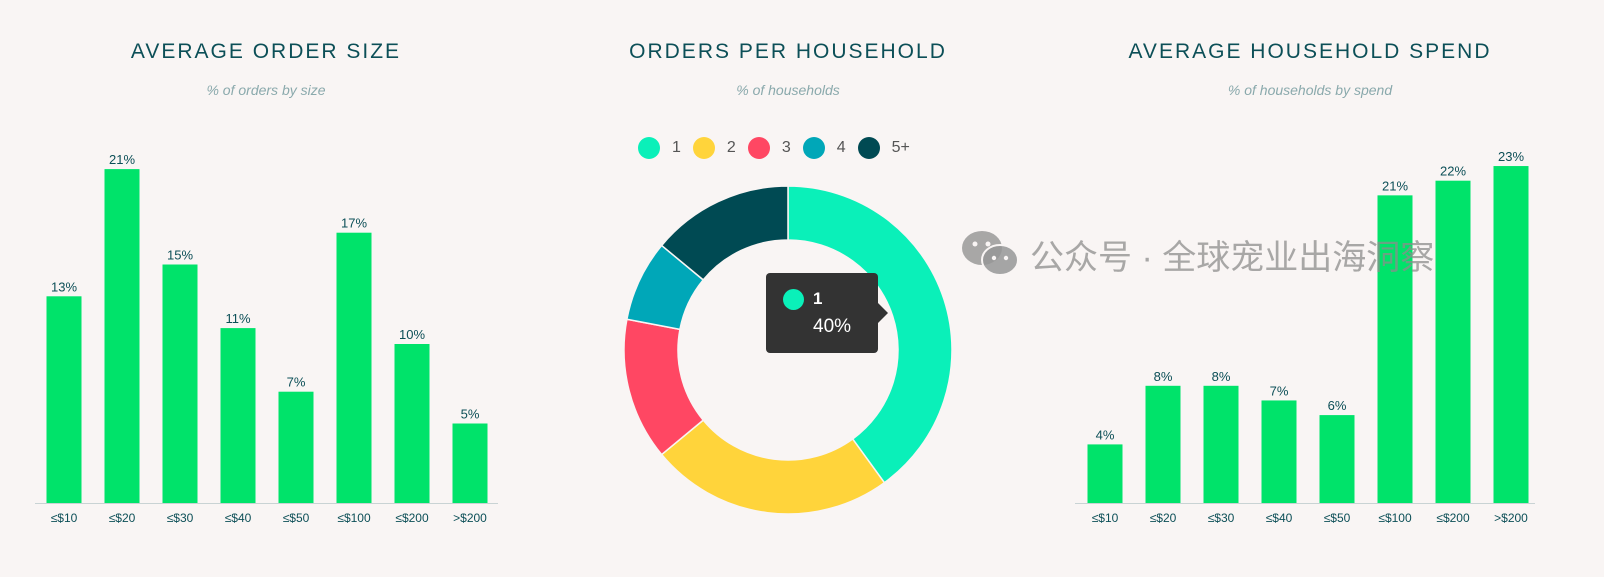 The height and width of the screenshot is (577, 1604). I want to click on chart-title-orders-household: ORDERS PER HOUSEHOLD, so click(788, 51).